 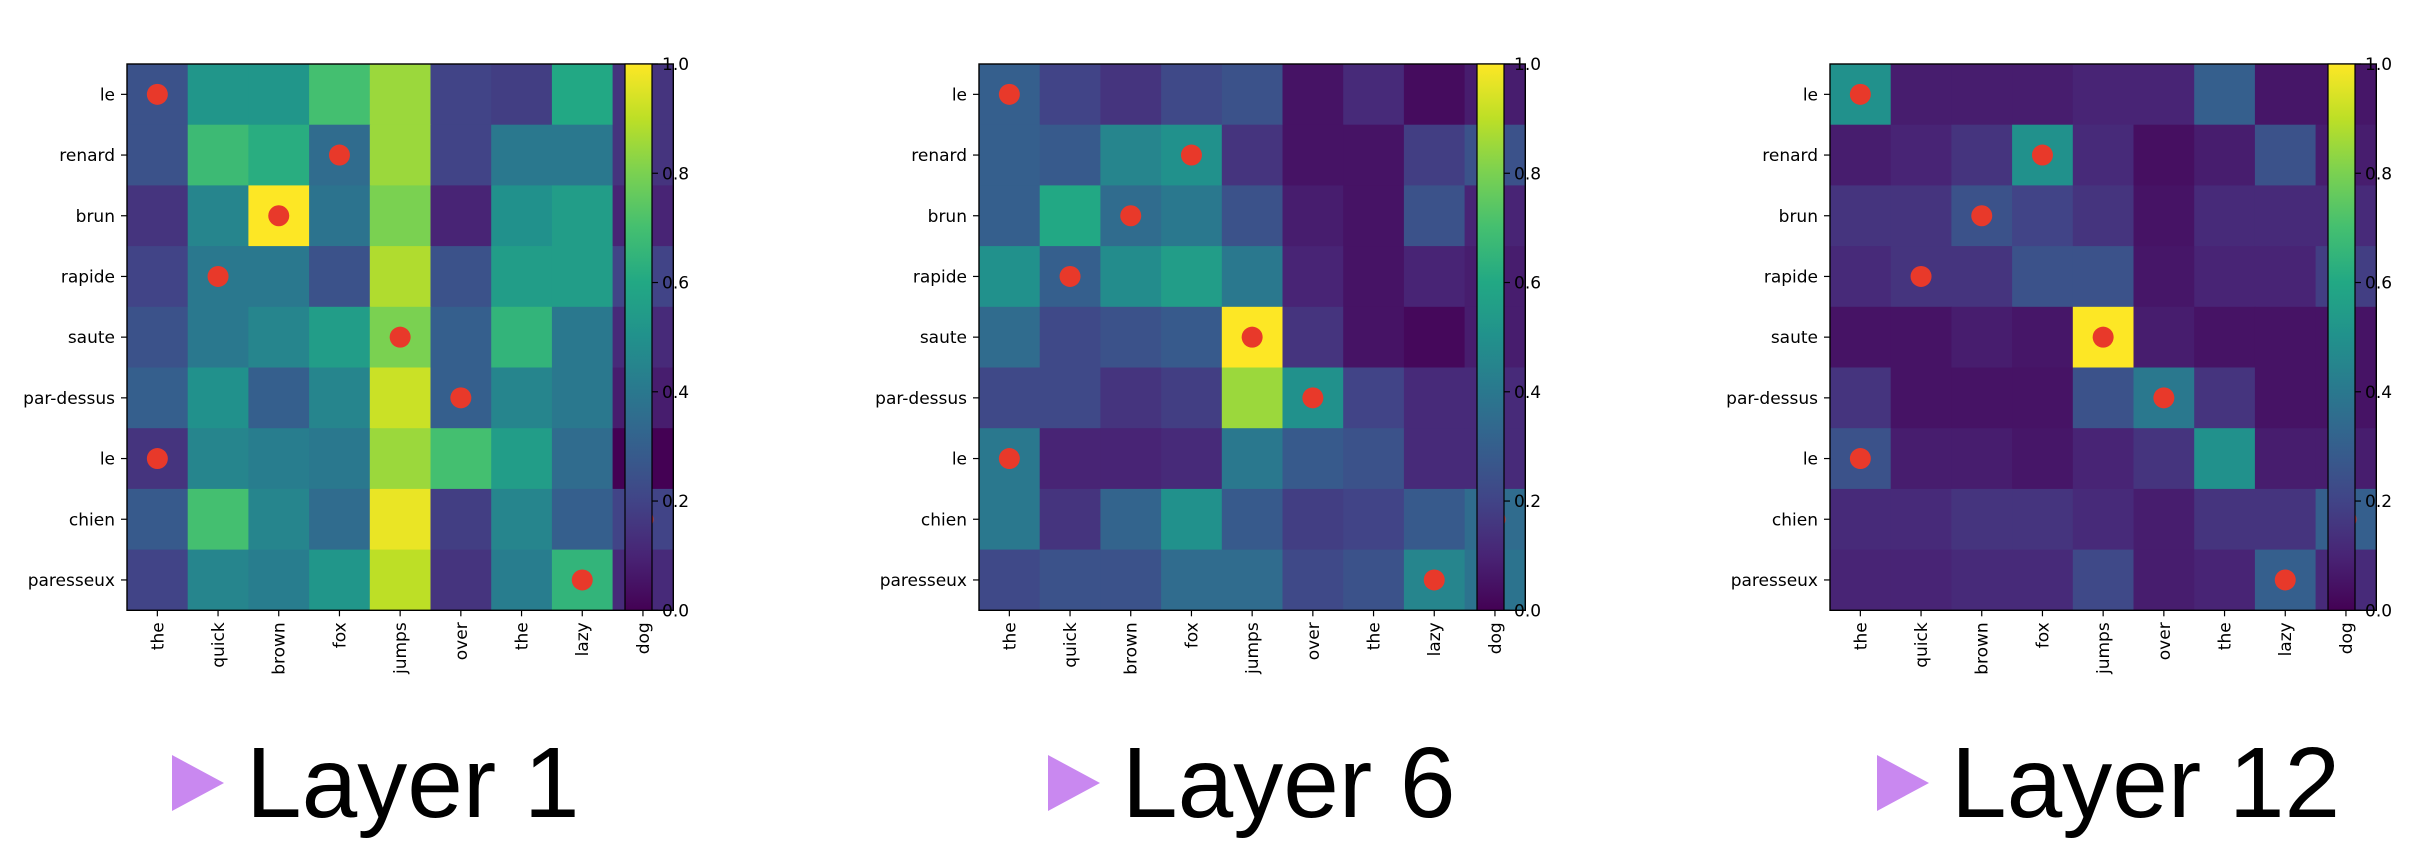 What do you see at coordinates (376, 783) in the screenshot?
I see `caption-layer-1: Layer 1` at bounding box center [376, 783].